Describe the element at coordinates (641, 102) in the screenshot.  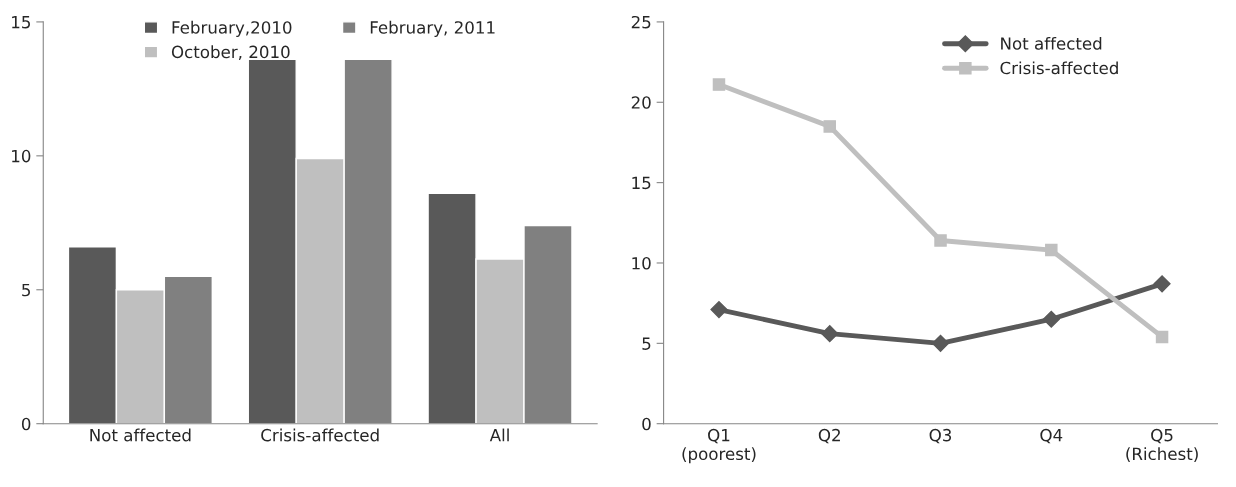
I see `y-tick-label: 20` at that location.